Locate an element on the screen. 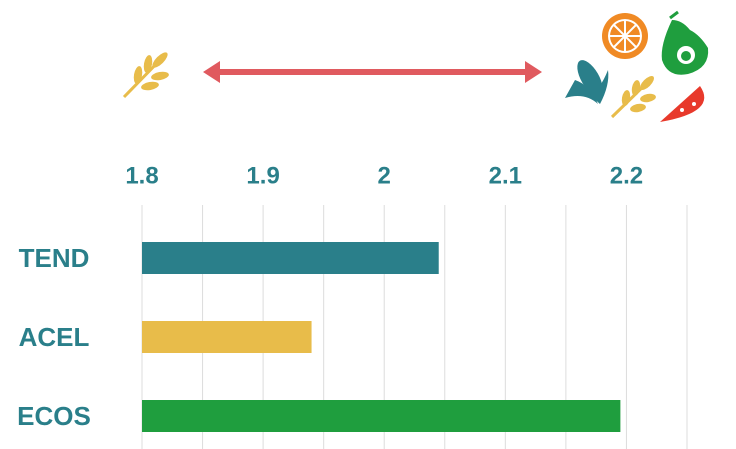 Image resolution: width=736 pixels, height=449 pixels. range-arrow is located at coordinates (372, 72).